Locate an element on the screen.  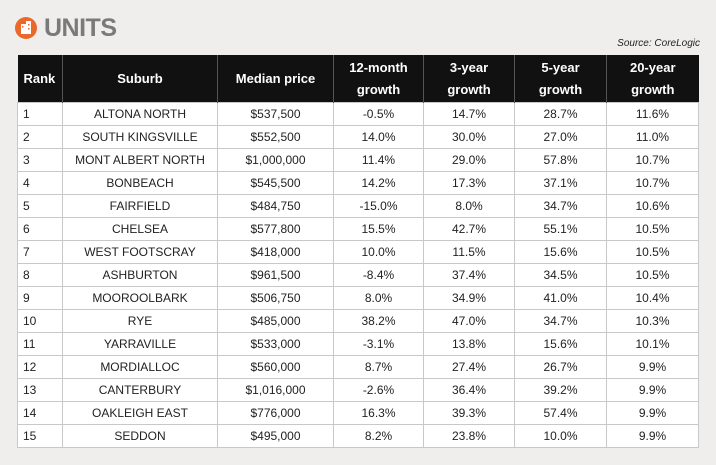
table-cell: $418,000 is located at coordinates (275, 252).